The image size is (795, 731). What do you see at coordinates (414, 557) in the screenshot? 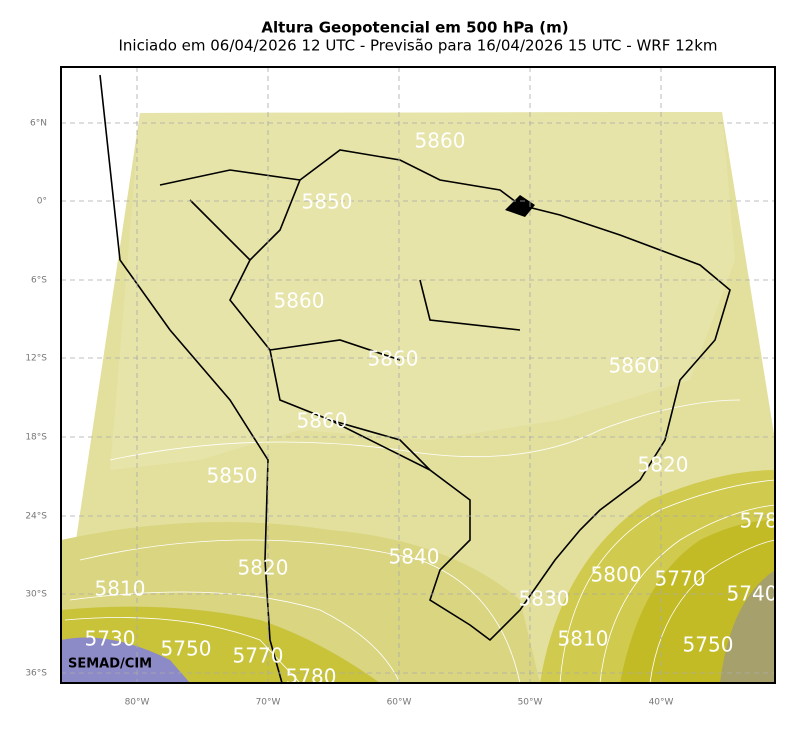
I see `contour-label: 5840` at bounding box center [414, 557].